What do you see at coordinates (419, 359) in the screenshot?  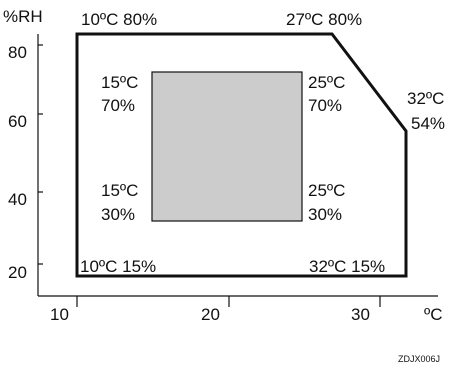 I see `figure-code: ZDJX006J` at bounding box center [419, 359].